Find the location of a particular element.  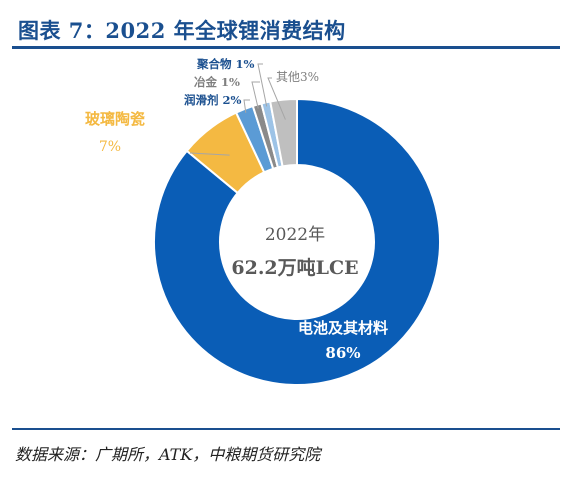

value-battery: 86% is located at coordinates (342, 353).